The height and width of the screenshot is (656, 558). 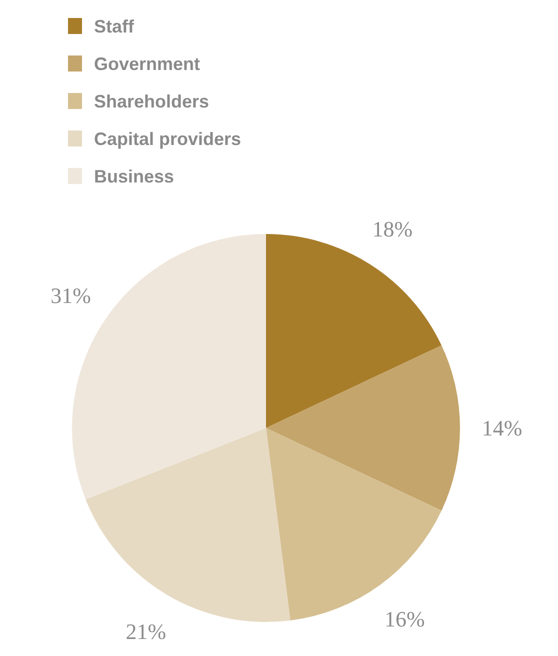 What do you see at coordinates (134, 176) in the screenshot?
I see `legend-label: Business` at bounding box center [134, 176].